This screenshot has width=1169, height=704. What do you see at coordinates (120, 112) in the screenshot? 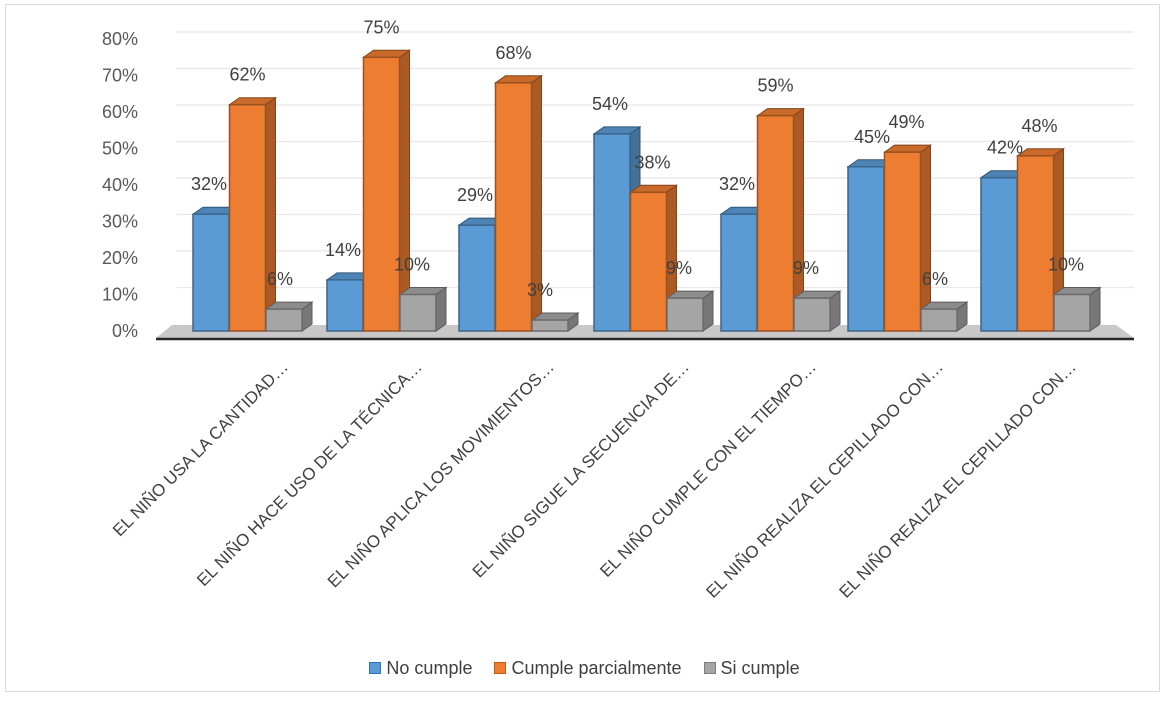
I see `y-tick-label: 60%` at bounding box center [120, 112].